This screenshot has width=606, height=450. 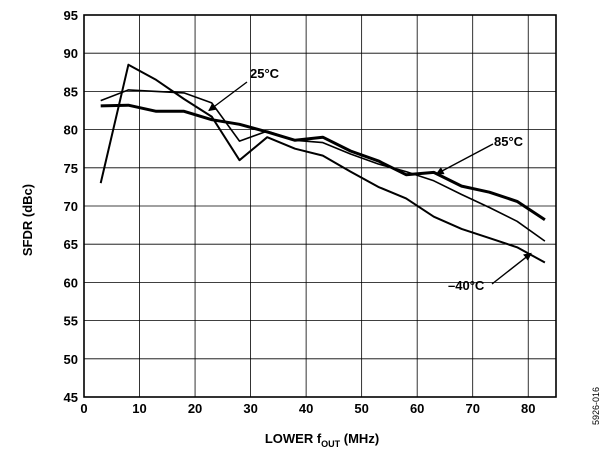 What do you see at coordinates (71, 244) in the screenshot?
I see `y-tick-label: 65` at bounding box center [71, 244].